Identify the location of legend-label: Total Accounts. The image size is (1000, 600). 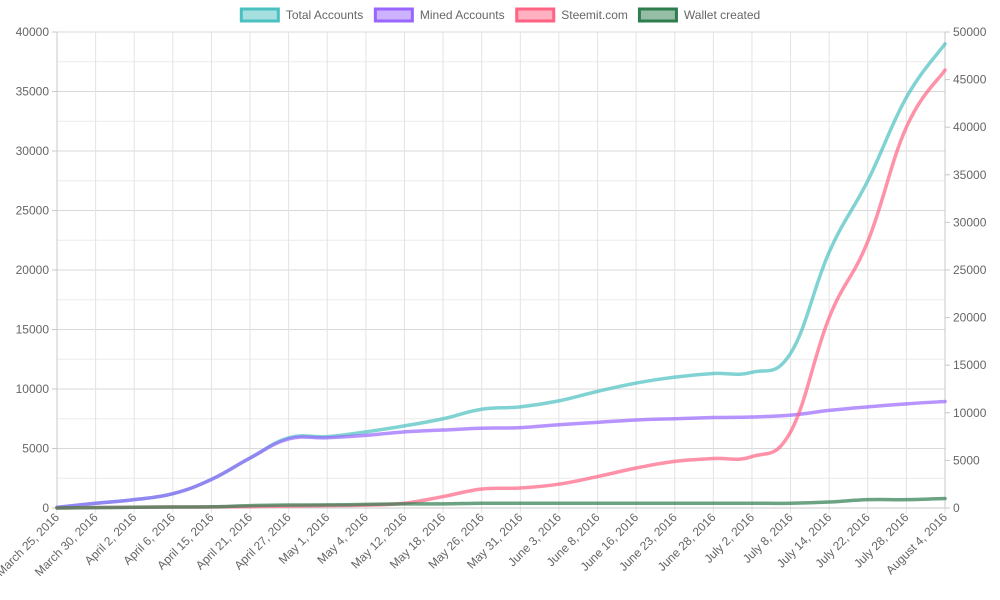
(324, 15).